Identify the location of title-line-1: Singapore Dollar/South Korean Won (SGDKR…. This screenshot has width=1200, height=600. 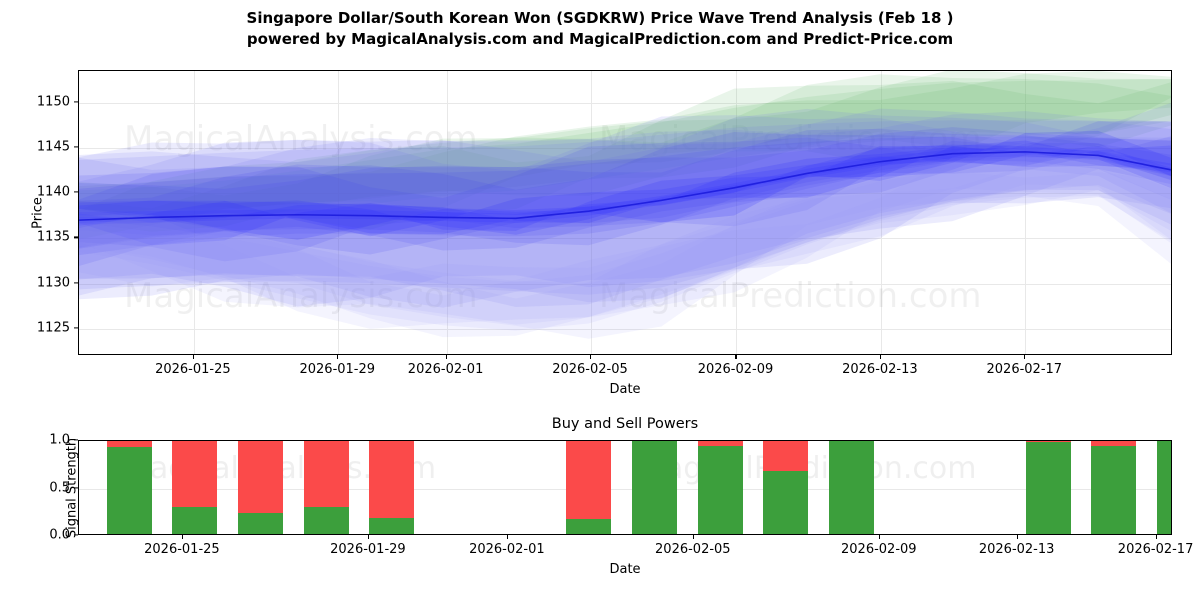
(600, 18).